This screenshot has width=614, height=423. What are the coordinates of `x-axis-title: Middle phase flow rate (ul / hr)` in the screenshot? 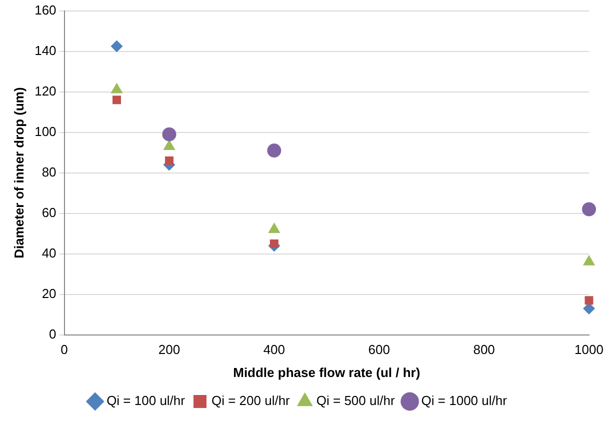 It's located at (326, 372).